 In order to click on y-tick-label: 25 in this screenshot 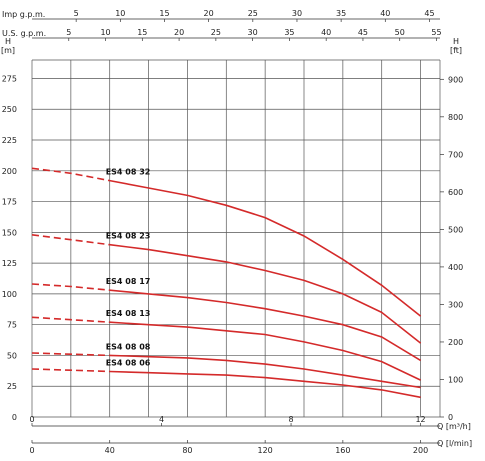, I will do `click(12, 386)`.